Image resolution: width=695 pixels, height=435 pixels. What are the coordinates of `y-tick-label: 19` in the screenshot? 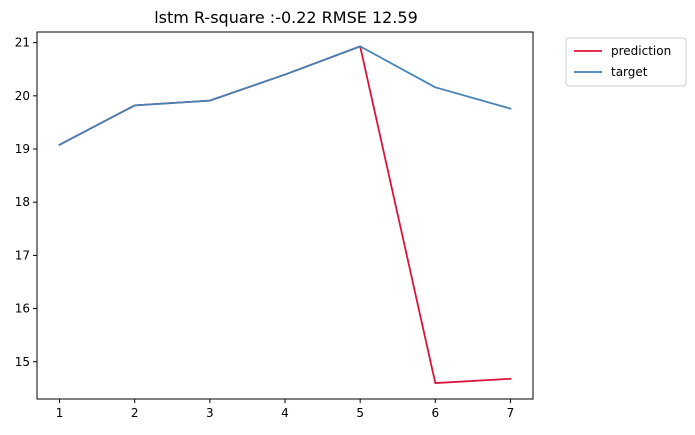 It's located at (22, 149).